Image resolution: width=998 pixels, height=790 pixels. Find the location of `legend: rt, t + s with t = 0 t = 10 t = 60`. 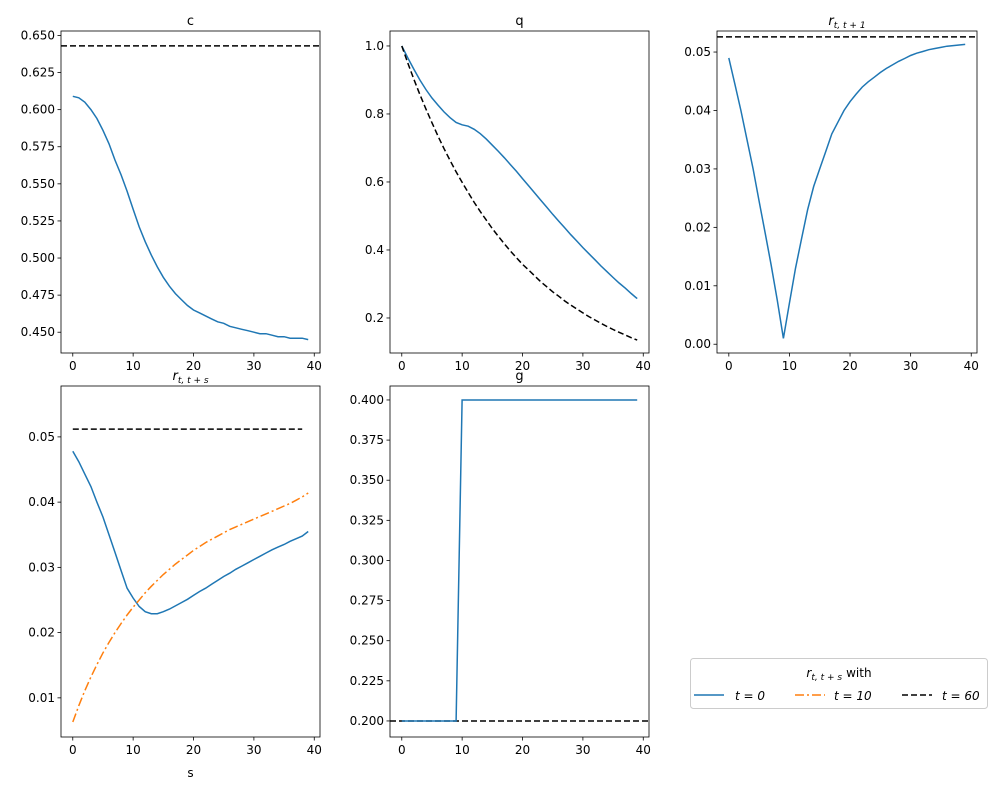

legend: rt, t + s with t = 0 t = 10 t = 60 is located at coordinates (839, 683).